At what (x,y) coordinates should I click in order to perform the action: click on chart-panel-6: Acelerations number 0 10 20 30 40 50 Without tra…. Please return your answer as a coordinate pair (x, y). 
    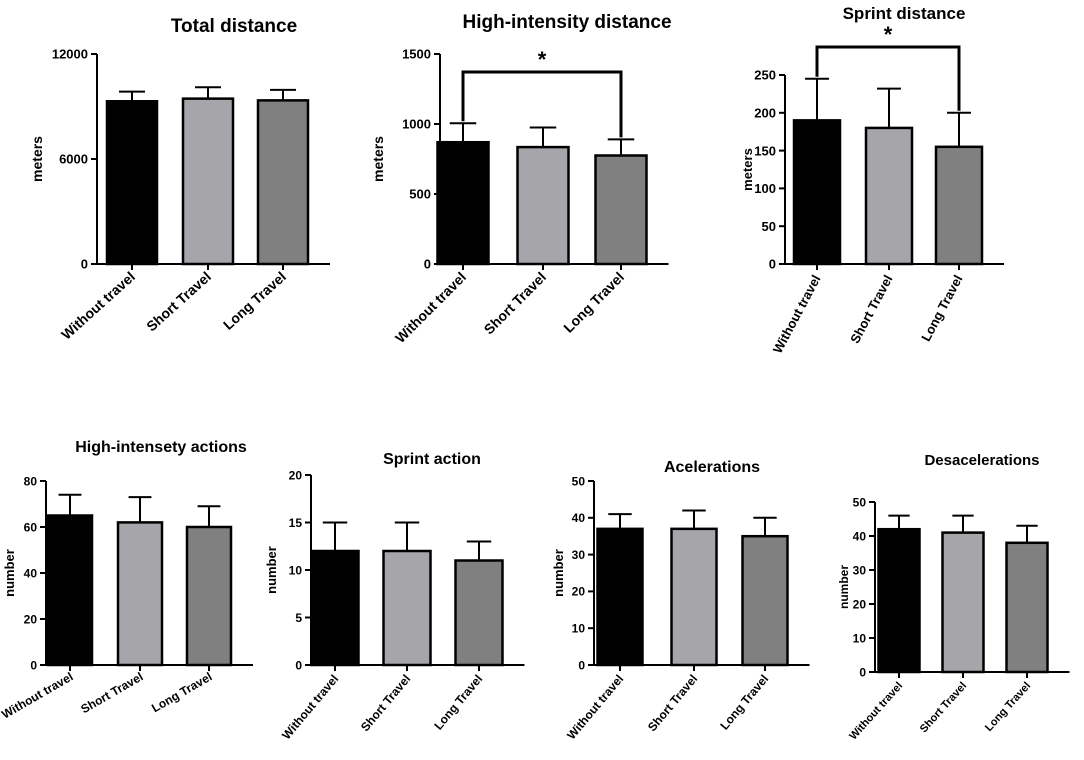
    Looking at the image, I should click on (680, 600).